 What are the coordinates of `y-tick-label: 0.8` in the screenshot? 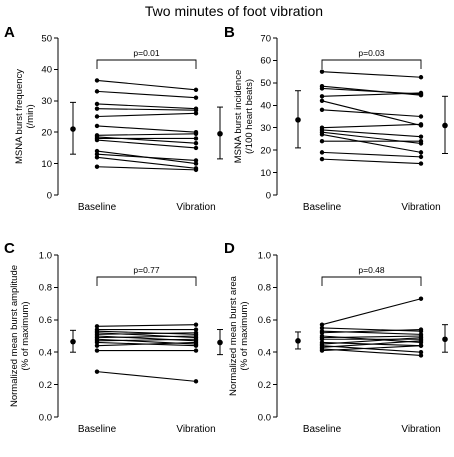 It's located at (45, 288).